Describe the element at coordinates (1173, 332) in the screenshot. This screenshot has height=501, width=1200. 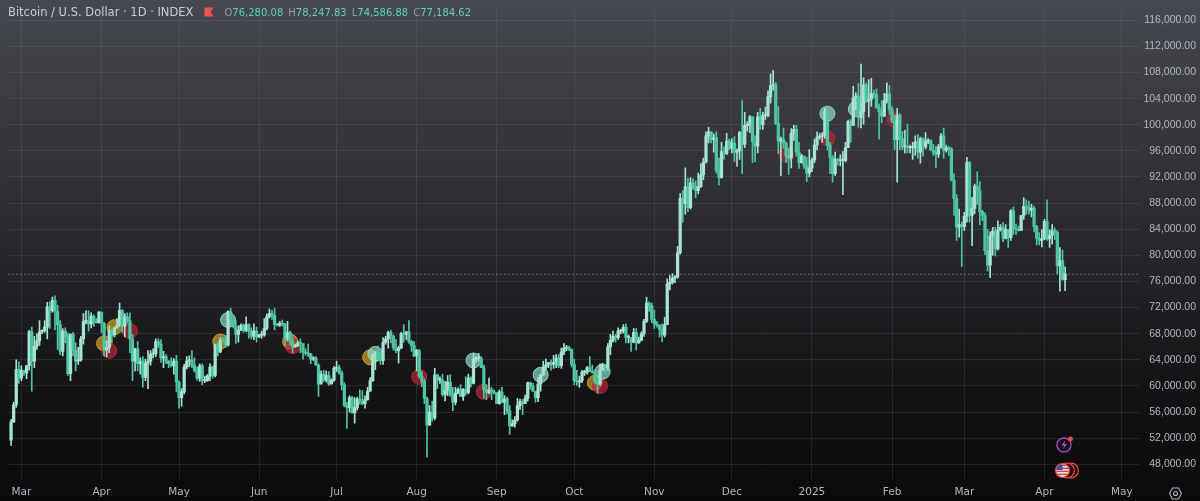
I see `y-tick-label: 68,000.00` at that location.